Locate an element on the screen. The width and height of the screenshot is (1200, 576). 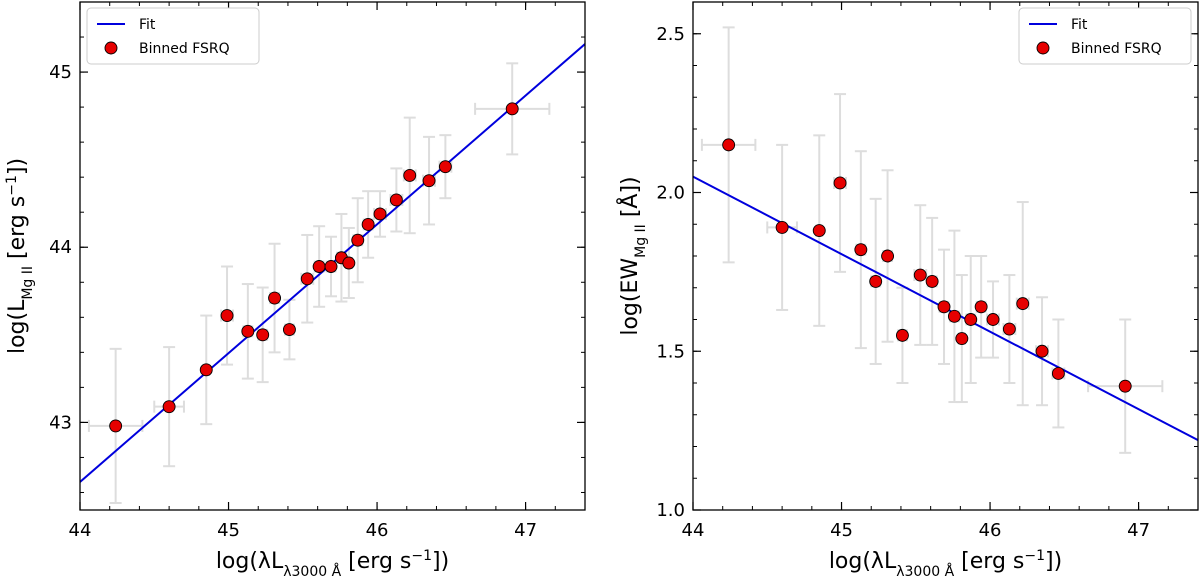
y-axis-label: log(LMg II [erg s−1]) is located at coordinates (20, 256).